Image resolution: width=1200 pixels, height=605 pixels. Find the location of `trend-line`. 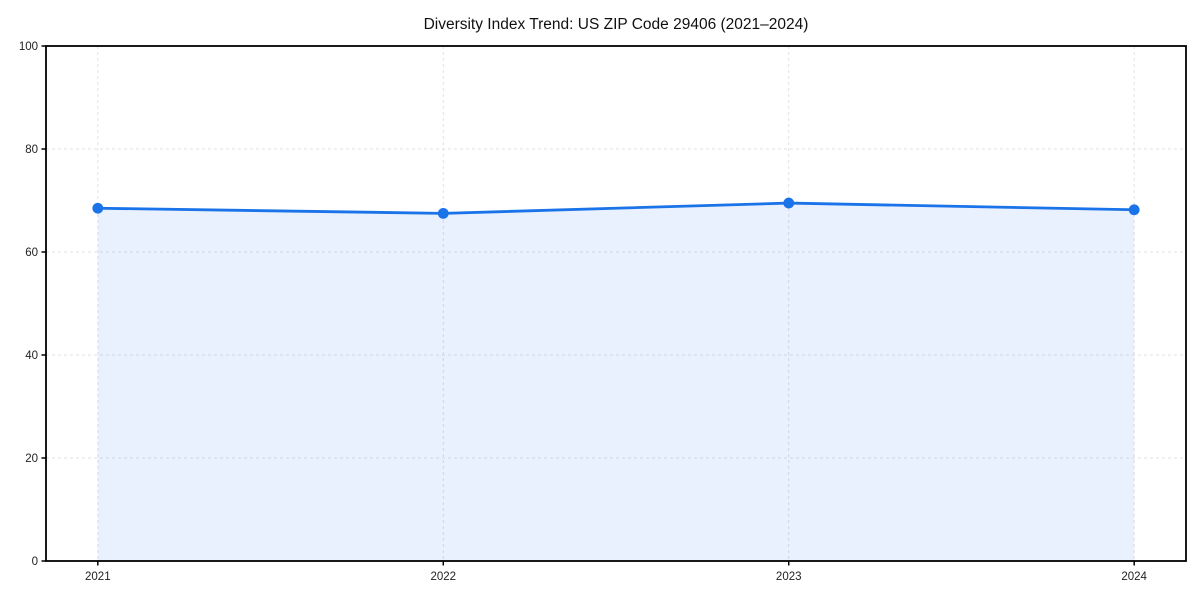

trend-line is located at coordinates (616, 208).